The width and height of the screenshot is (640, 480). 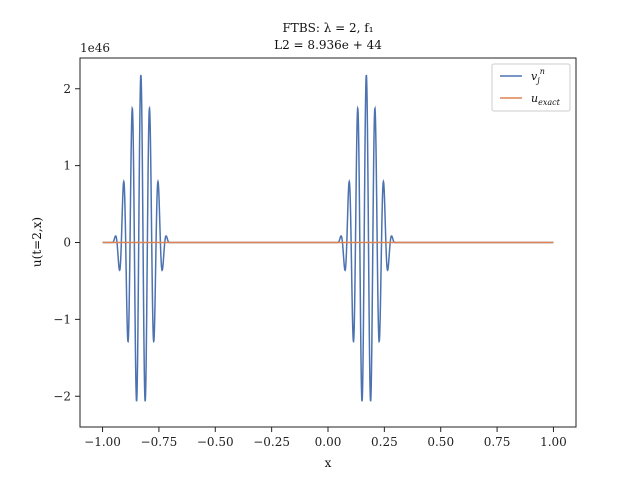 I want to click on x-tick-label: −0.75, so click(x=159, y=442).